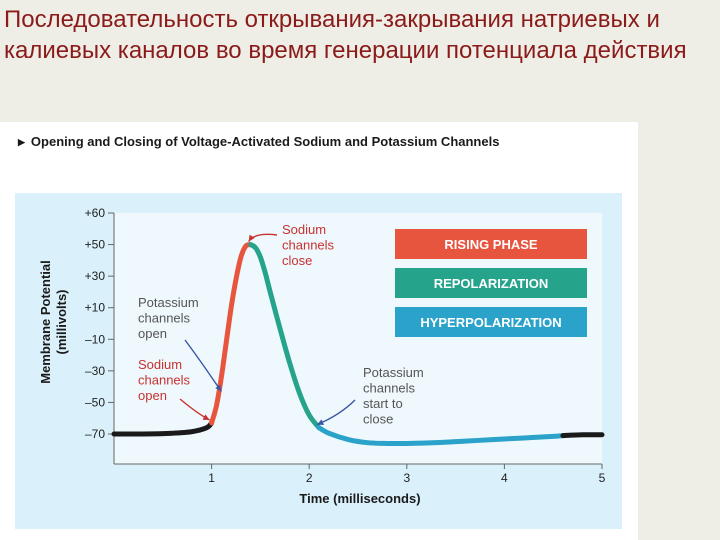 Image resolution: width=720 pixels, height=540 pixels. What do you see at coordinates (504, 478) in the screenshot?
I see `x-tick-label: 4` at bounding box center [504, 478].